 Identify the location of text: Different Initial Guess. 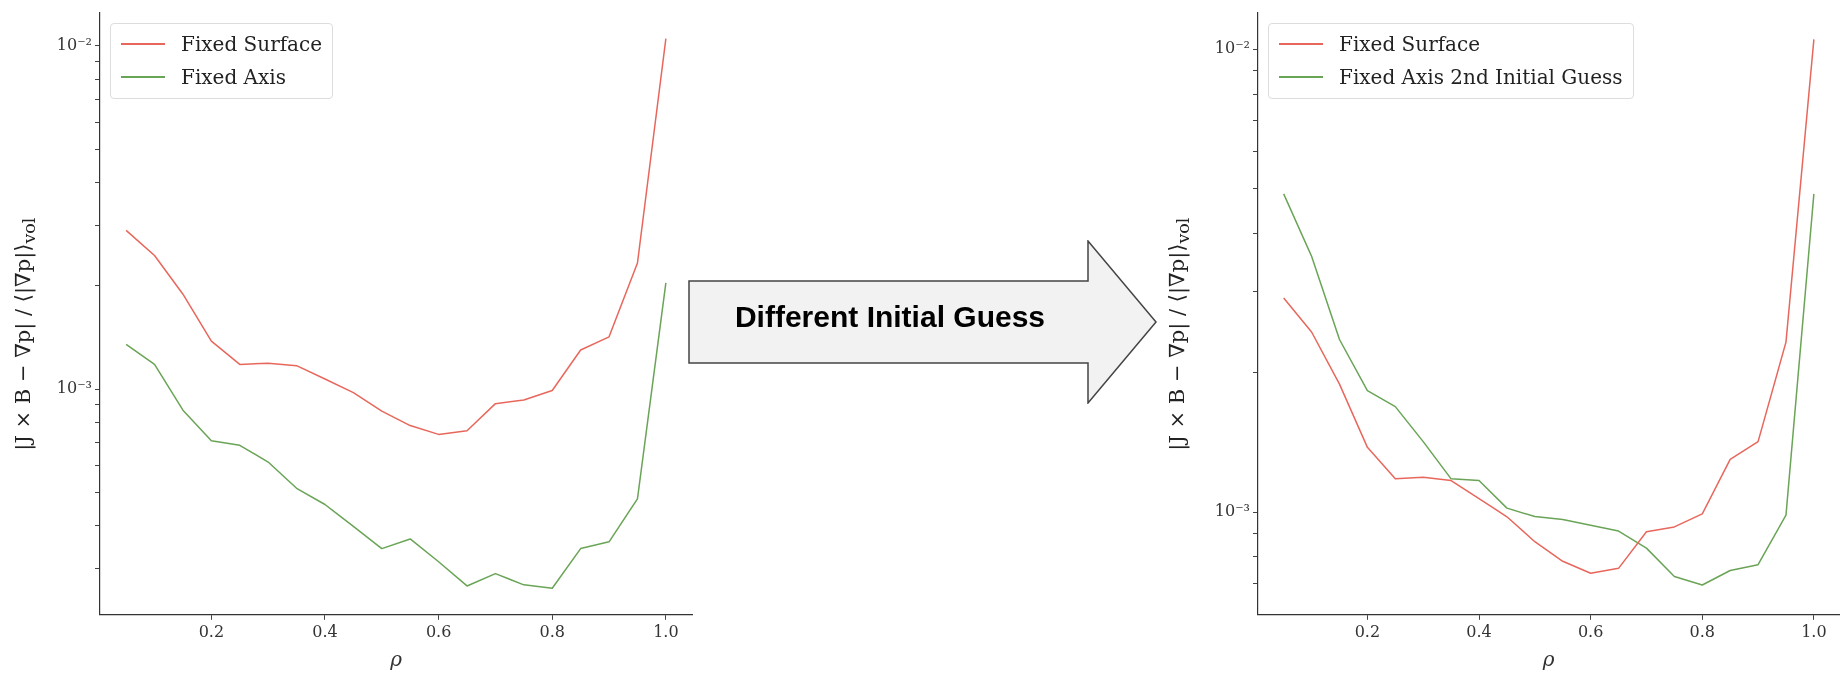
(890, 317).